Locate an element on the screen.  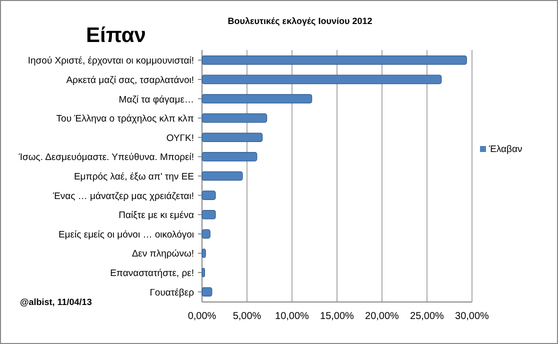
y-tick-label: Αρκετά μαζί σας, τσαρλατάνοι! is located at coordinates (130, 80).